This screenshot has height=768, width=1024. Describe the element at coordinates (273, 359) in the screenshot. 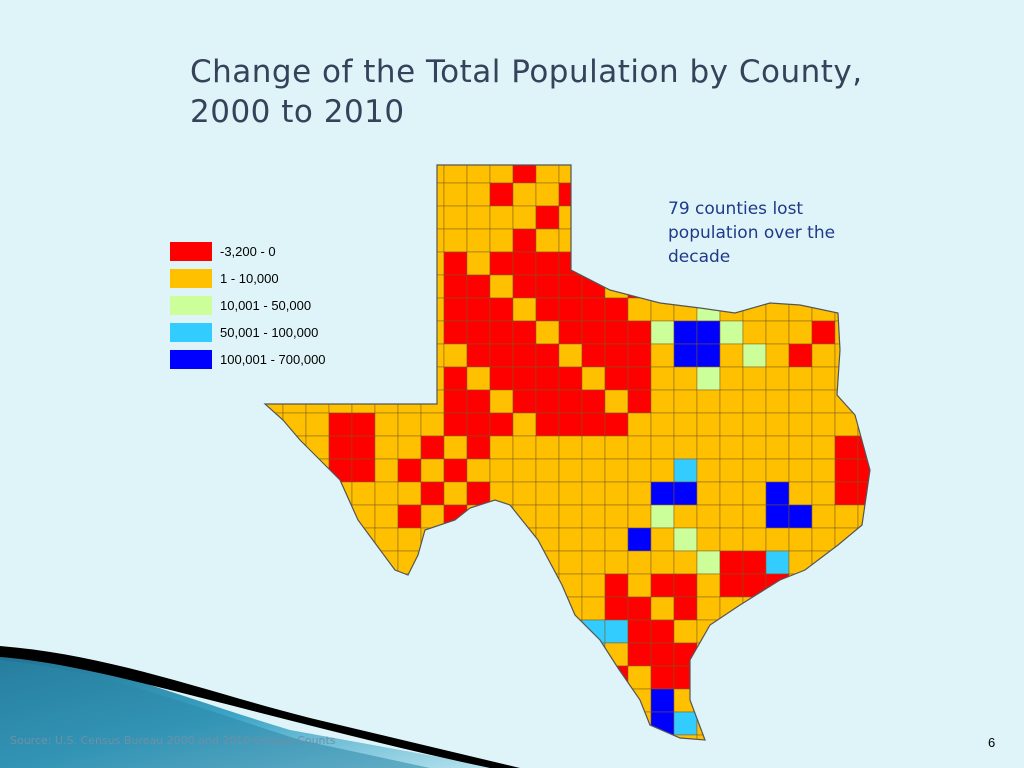

I see `legend-label: 100,001 - 700,000` at that location.